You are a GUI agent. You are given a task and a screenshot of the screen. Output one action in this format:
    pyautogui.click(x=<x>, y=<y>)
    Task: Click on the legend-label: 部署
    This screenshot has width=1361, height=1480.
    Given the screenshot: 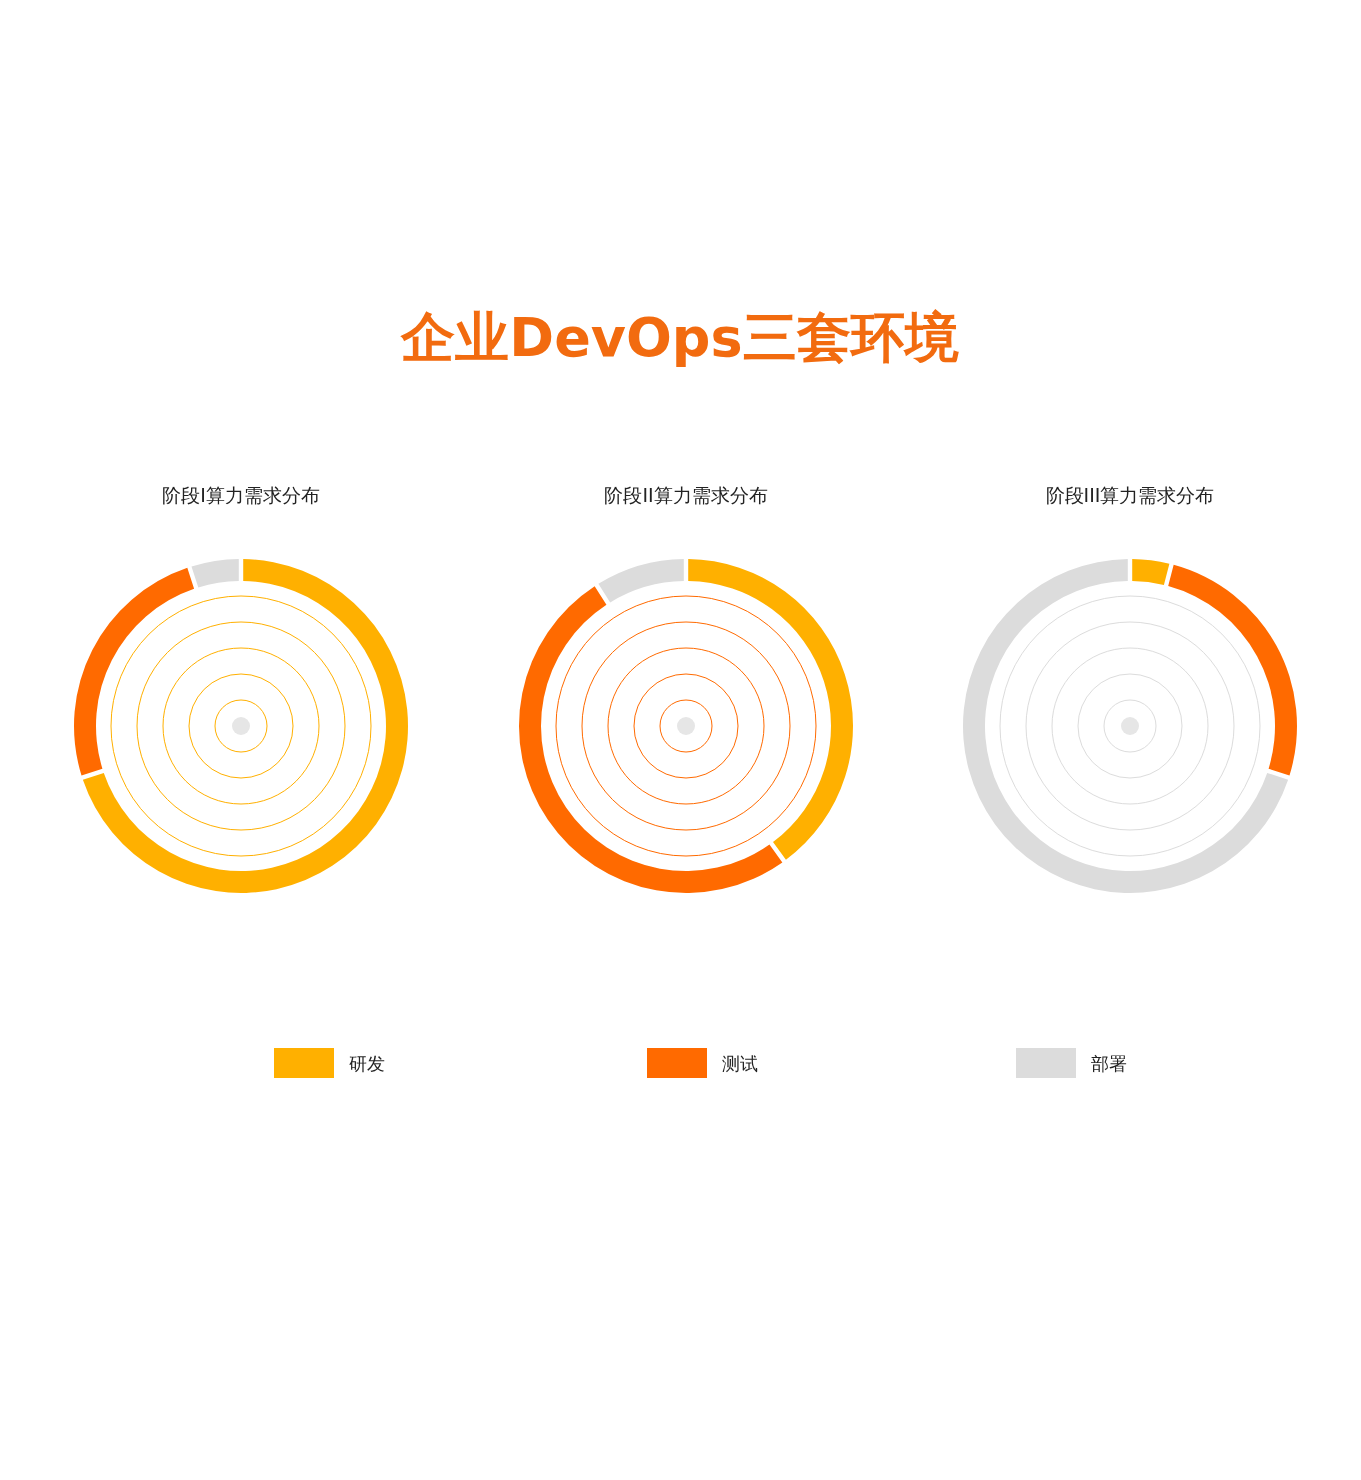 What is the action you would take?
    pyautogui.click(x=1109, y=1063)
    